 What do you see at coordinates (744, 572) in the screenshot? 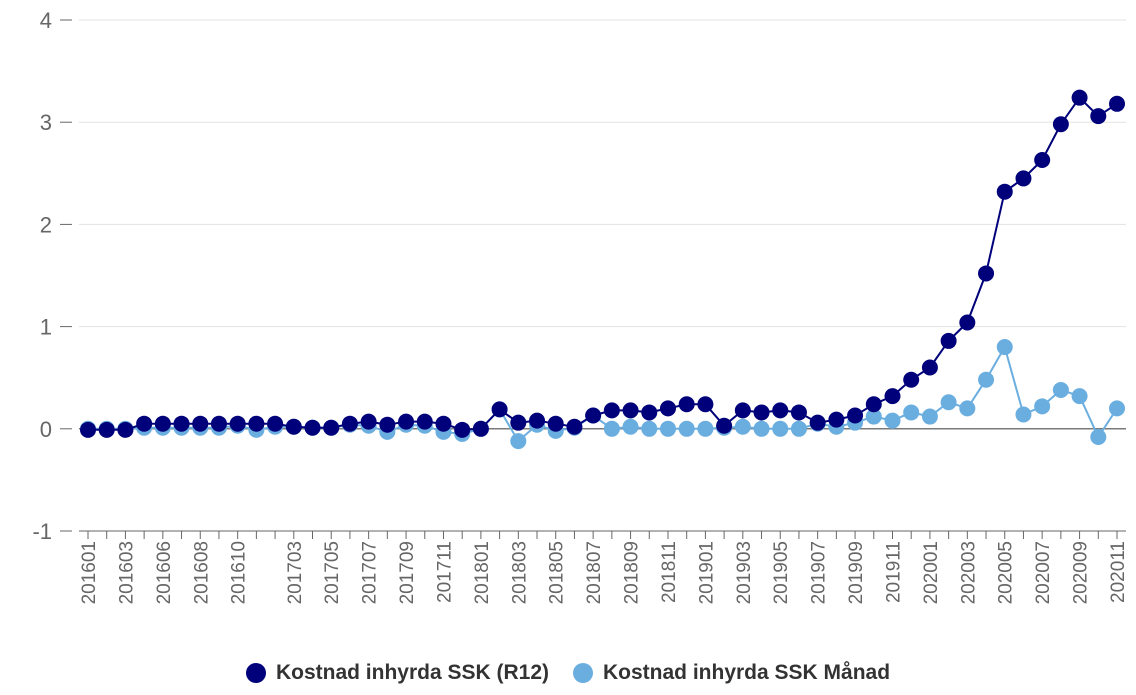
I see `x-tick-label: 201903` at bounding box center [744, 572].